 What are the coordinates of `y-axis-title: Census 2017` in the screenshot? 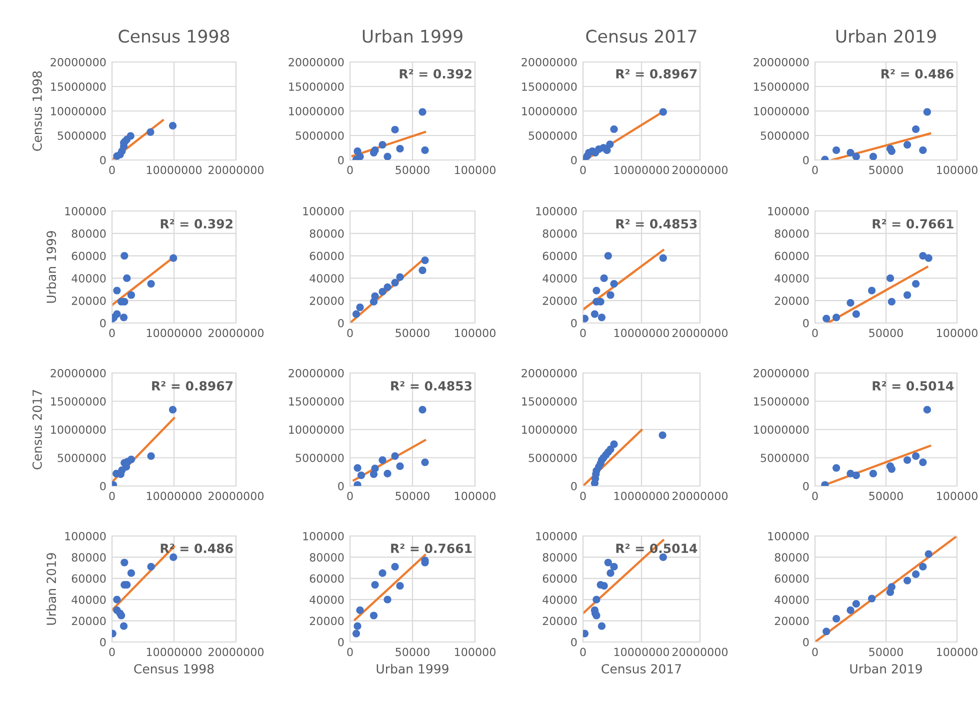 It's located at (37, 430).